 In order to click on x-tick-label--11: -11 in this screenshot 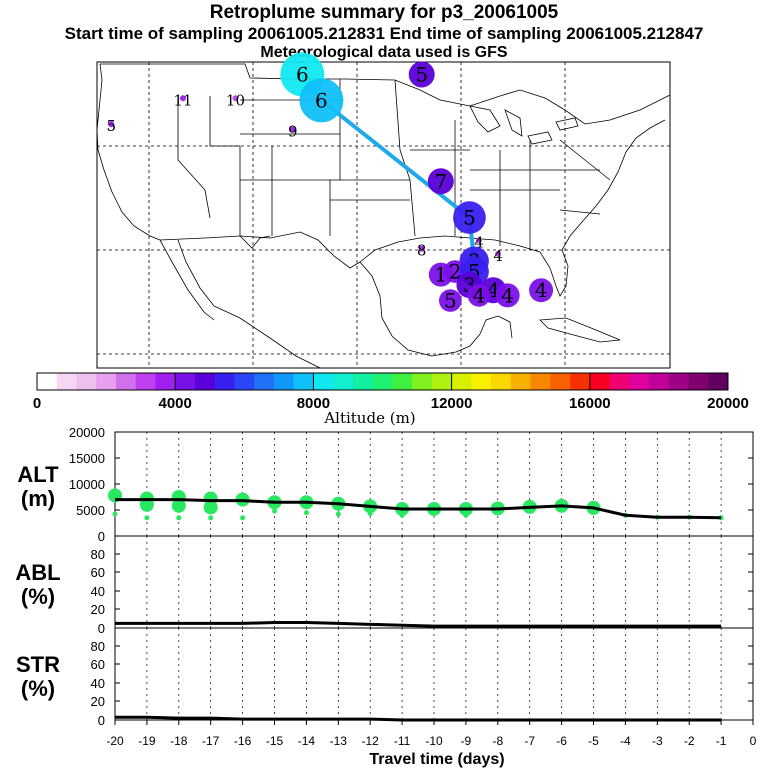, I will do `click(402, 741)`.